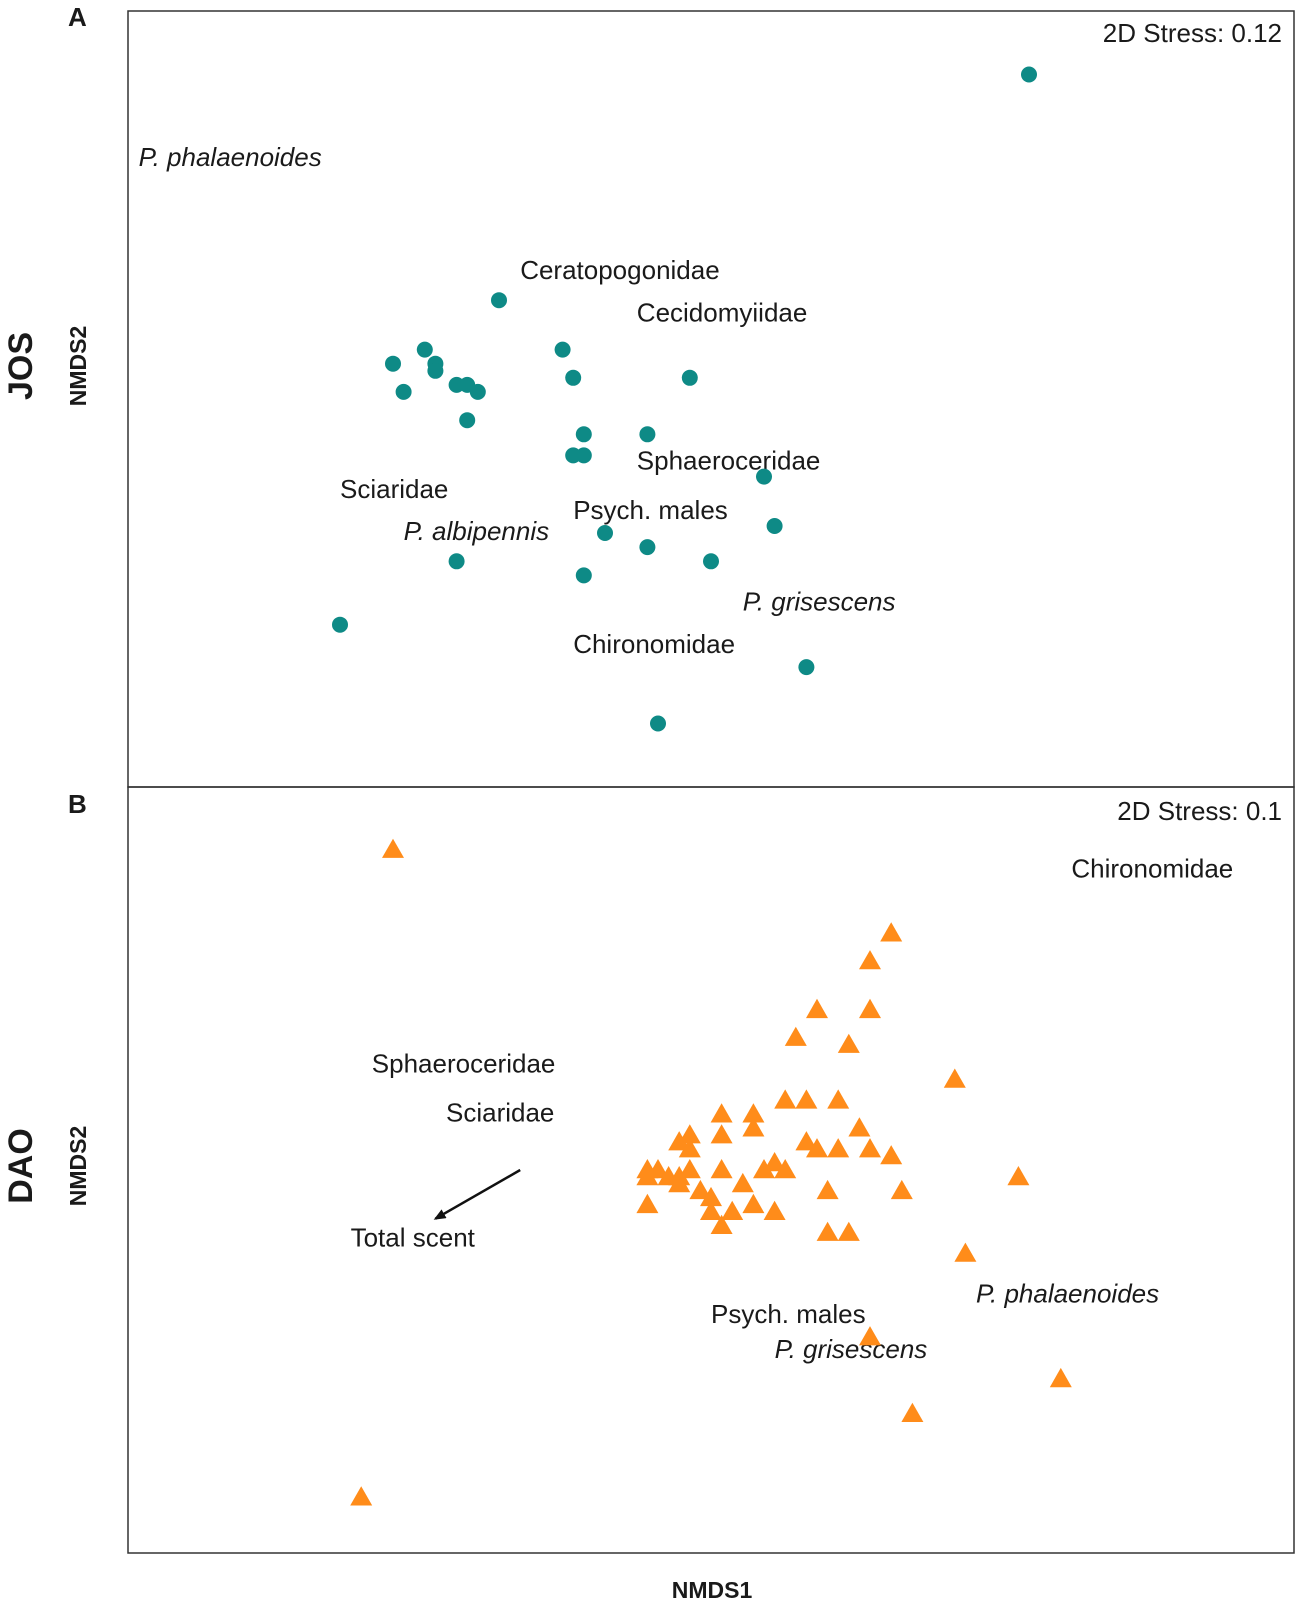 The height and width of the screenshot is (1607, 1299). Describe the element at coordinates (1199, 811) in the screenshot. I see `panel-b-stress-value: 2D Stress: 0.1` at that location.